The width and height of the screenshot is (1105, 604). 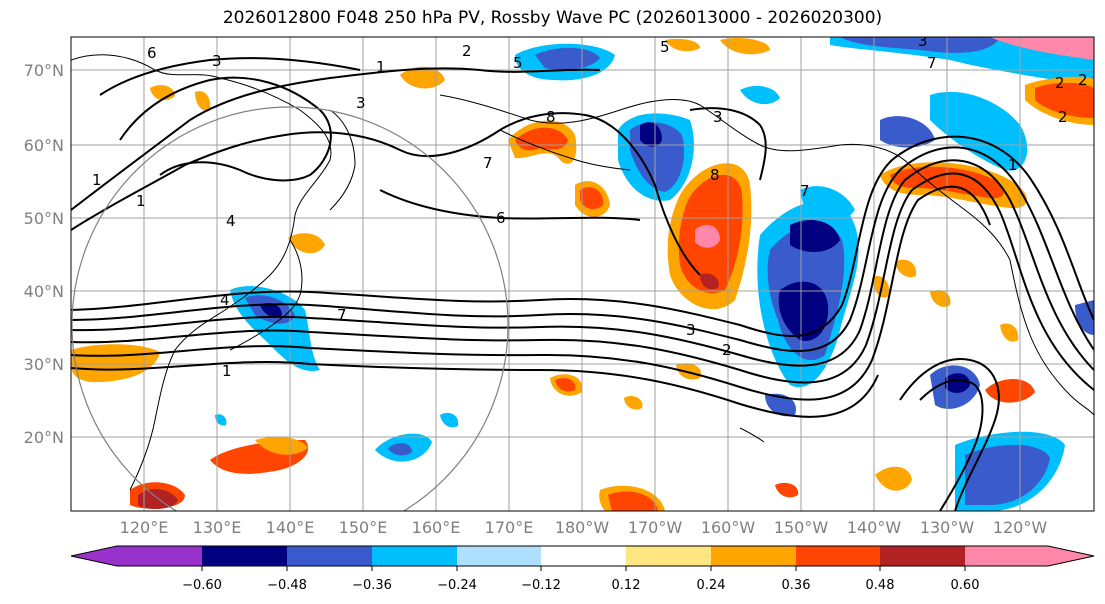 What do you see at coordinates (94, 556) in the screenshot?
I see `colorbar-min-extension` at bounding box center [94, 556].